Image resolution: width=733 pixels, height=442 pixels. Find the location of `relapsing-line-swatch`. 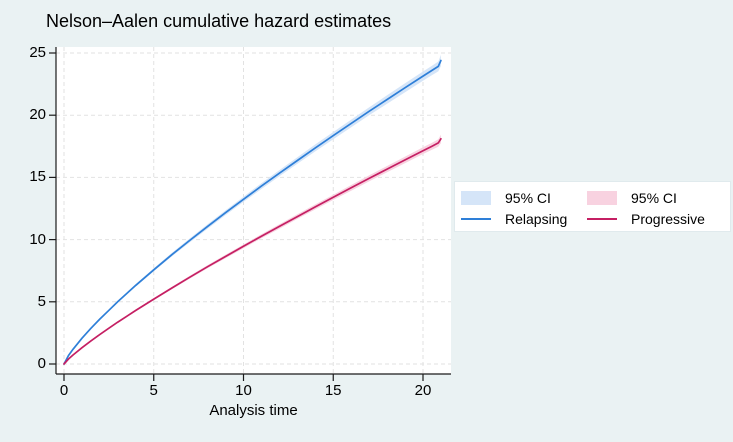

relapsing-line-swatch is located at coordinates (476, 219).